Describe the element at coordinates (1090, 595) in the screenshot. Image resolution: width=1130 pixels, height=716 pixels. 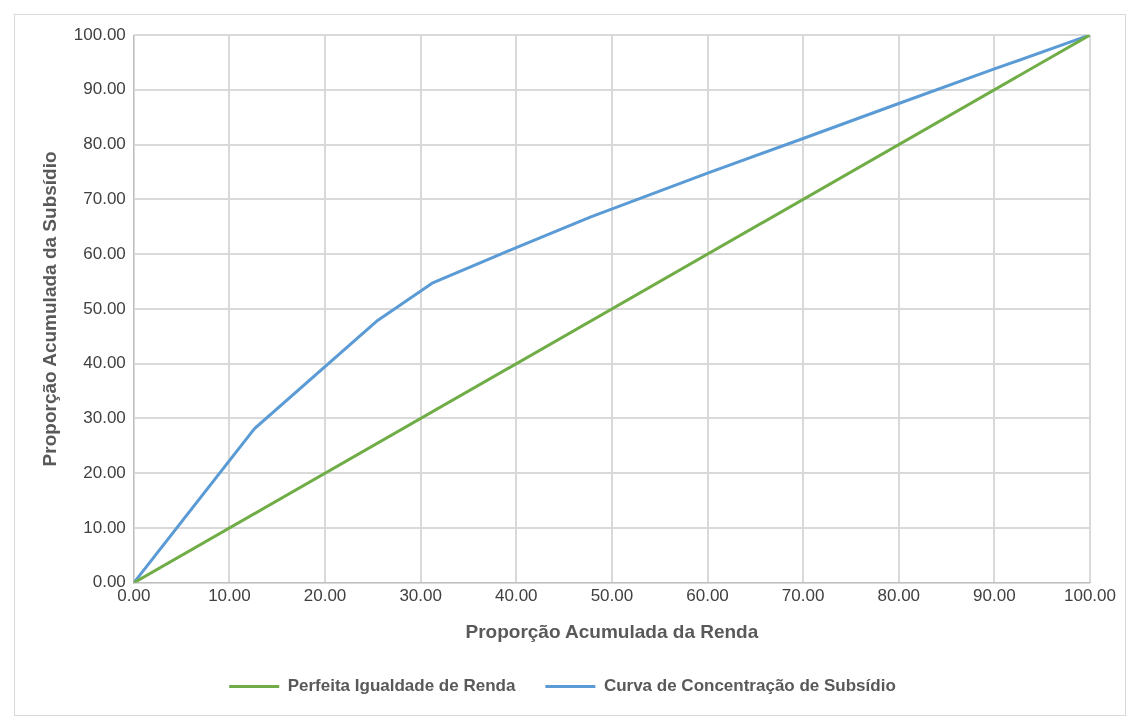
I see `x-tick-label: 100.00` at that location.